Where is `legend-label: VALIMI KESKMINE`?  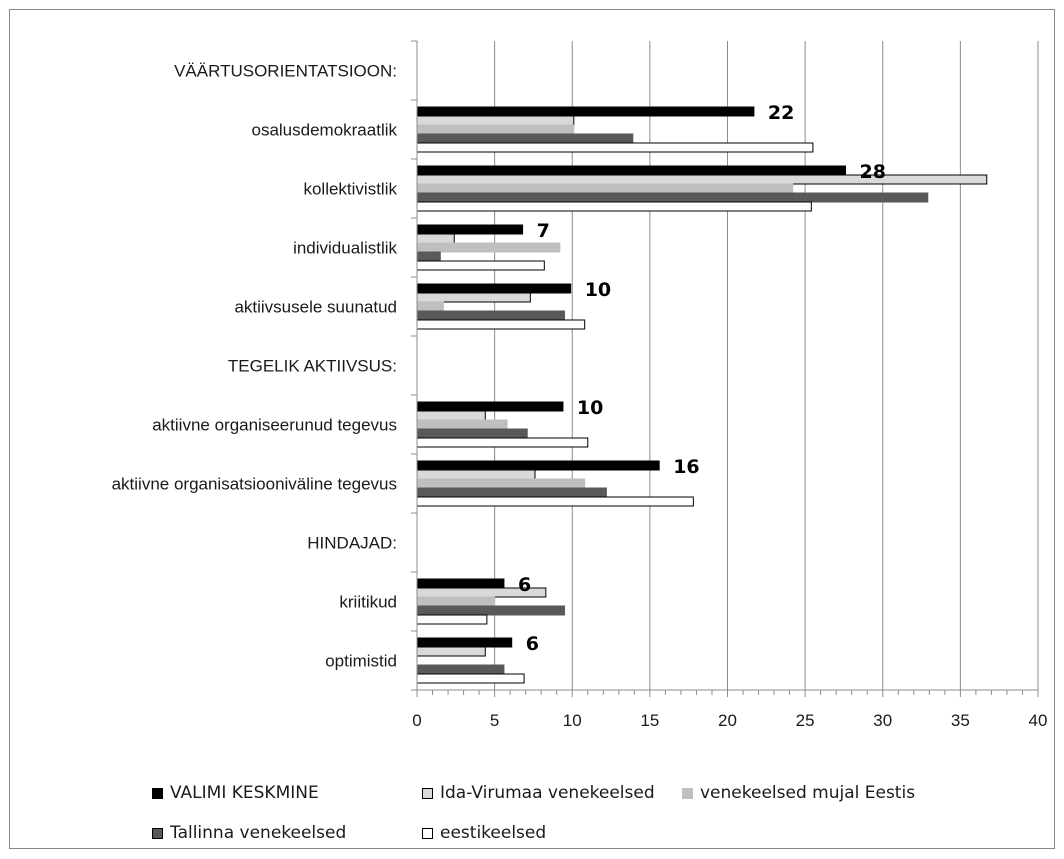 legend-label: VALIMI KESKMINE is located at coordinates (244, 793).